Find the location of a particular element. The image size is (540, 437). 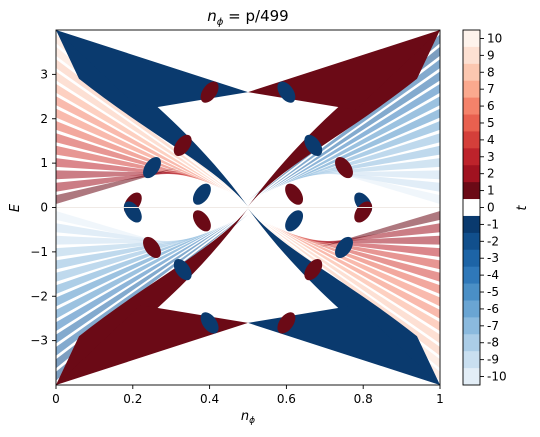

colorbar-tick-label: -2 is located at coordinates (493, 241).